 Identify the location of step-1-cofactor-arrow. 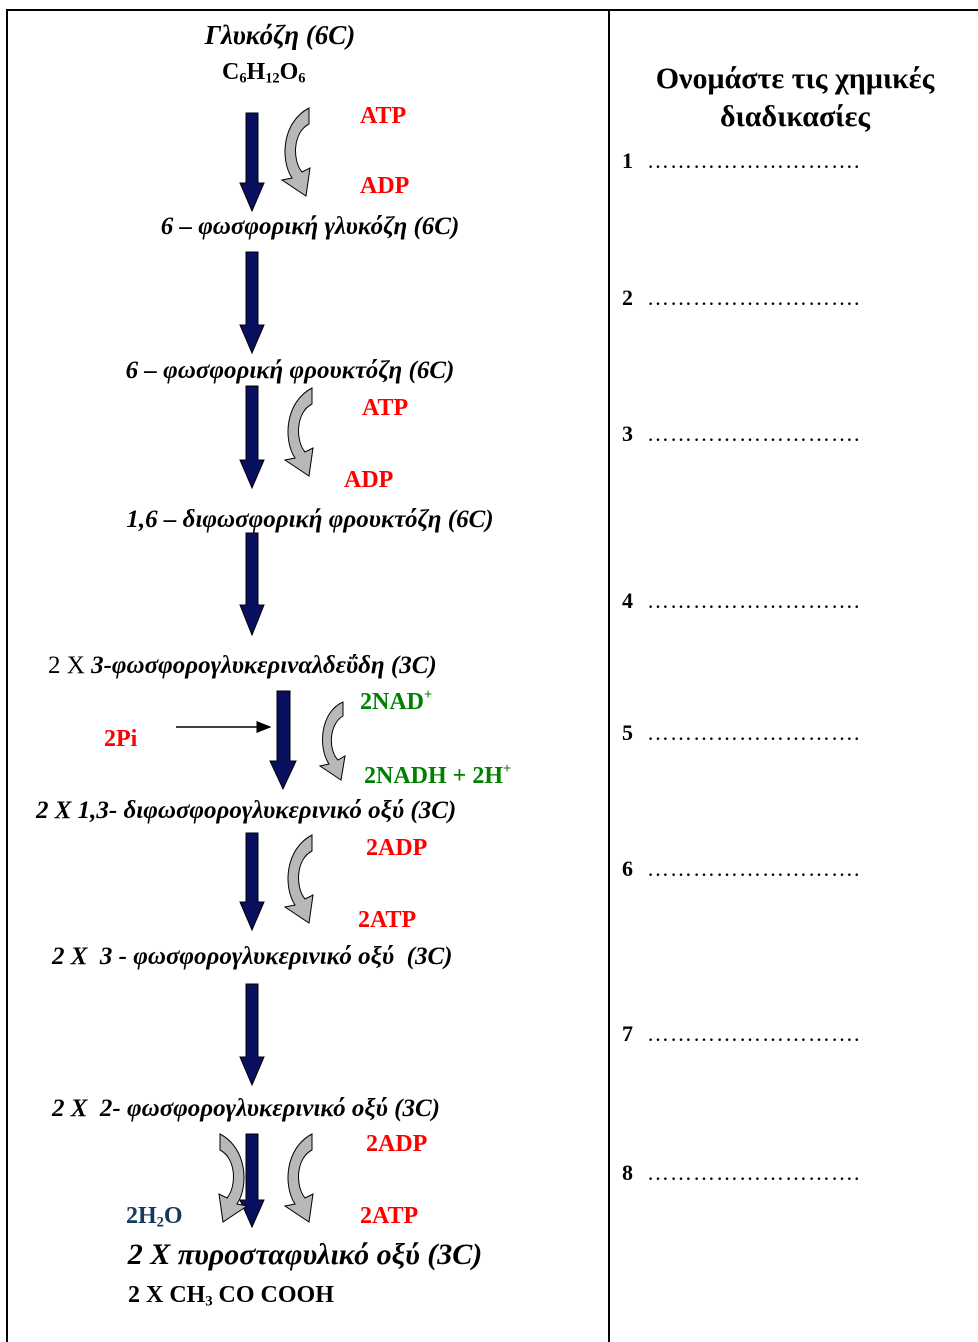
(295, 152).